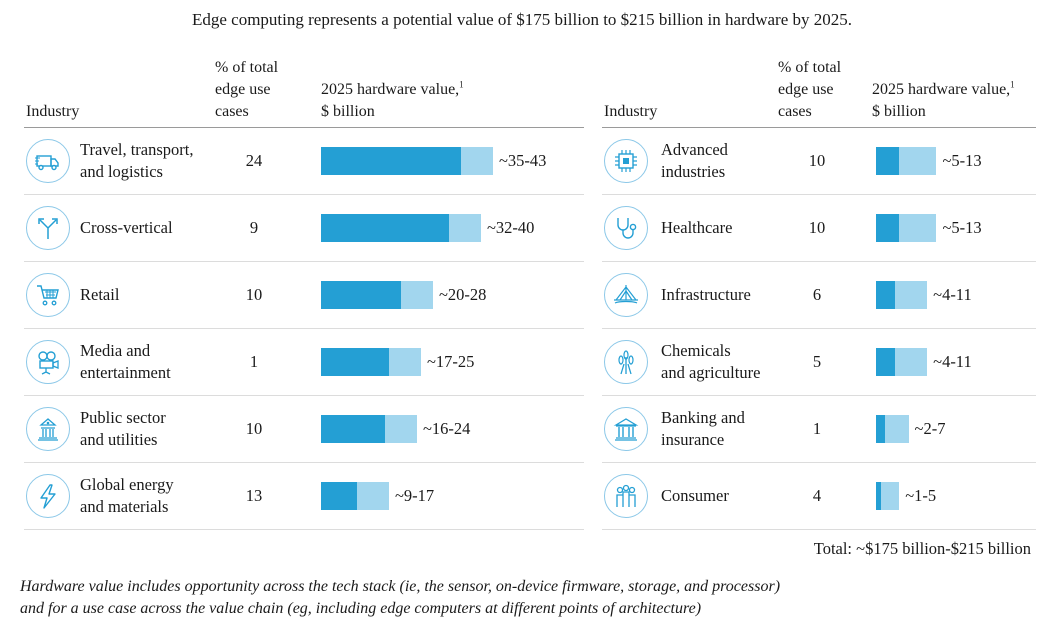 The height and width of the screenshot is (627, 1044). Describe the element at coordinates (819, 161) in the screenshot. I see `industry-row: Advanced industries 10 ~5-13` at that location.